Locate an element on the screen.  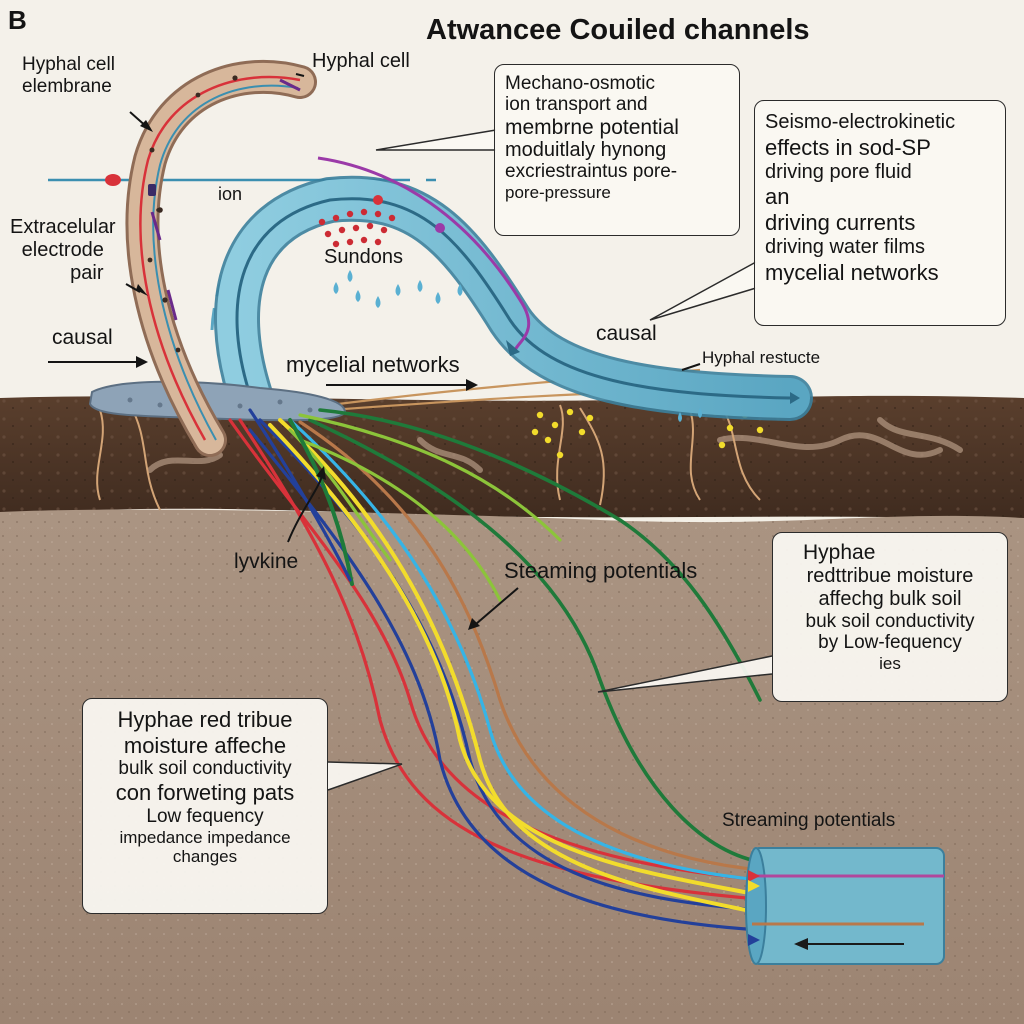
output-channel is located at coordinates (848, 906).